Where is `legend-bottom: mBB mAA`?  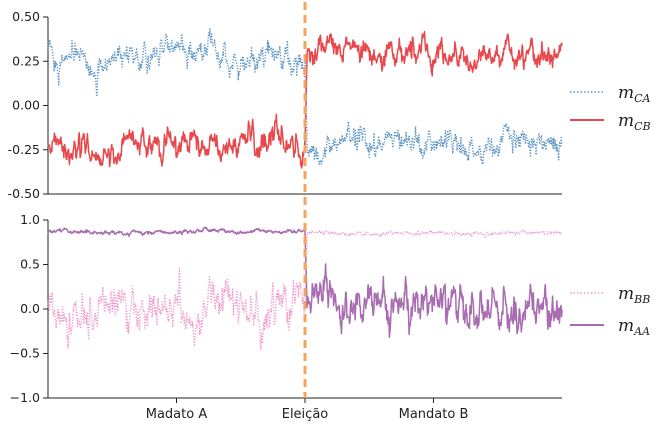 legend-bottom: mBB mAA is located at coordinates (610, 311).